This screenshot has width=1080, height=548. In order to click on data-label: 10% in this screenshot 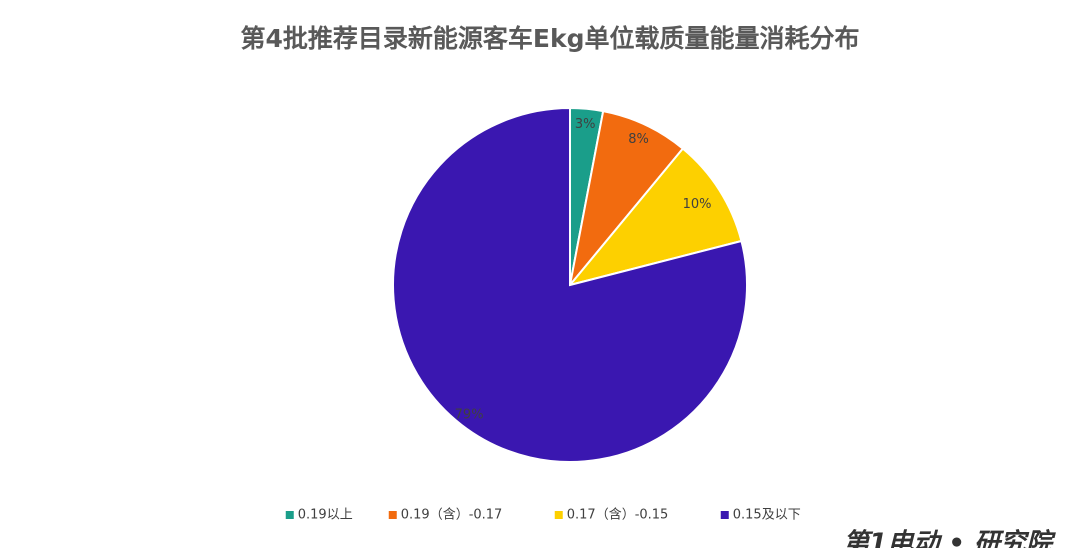, I will do `click(697, 204)`.